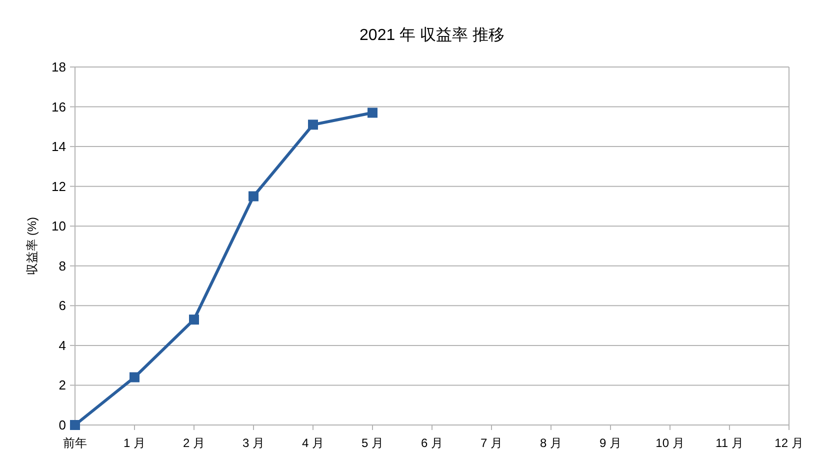 The height and width of the screenshot is (463, 826). What do you see at coordinates (62, 306) in the screenshot?
I see `y-tick-label: 6` at bounding box center [62, 306].